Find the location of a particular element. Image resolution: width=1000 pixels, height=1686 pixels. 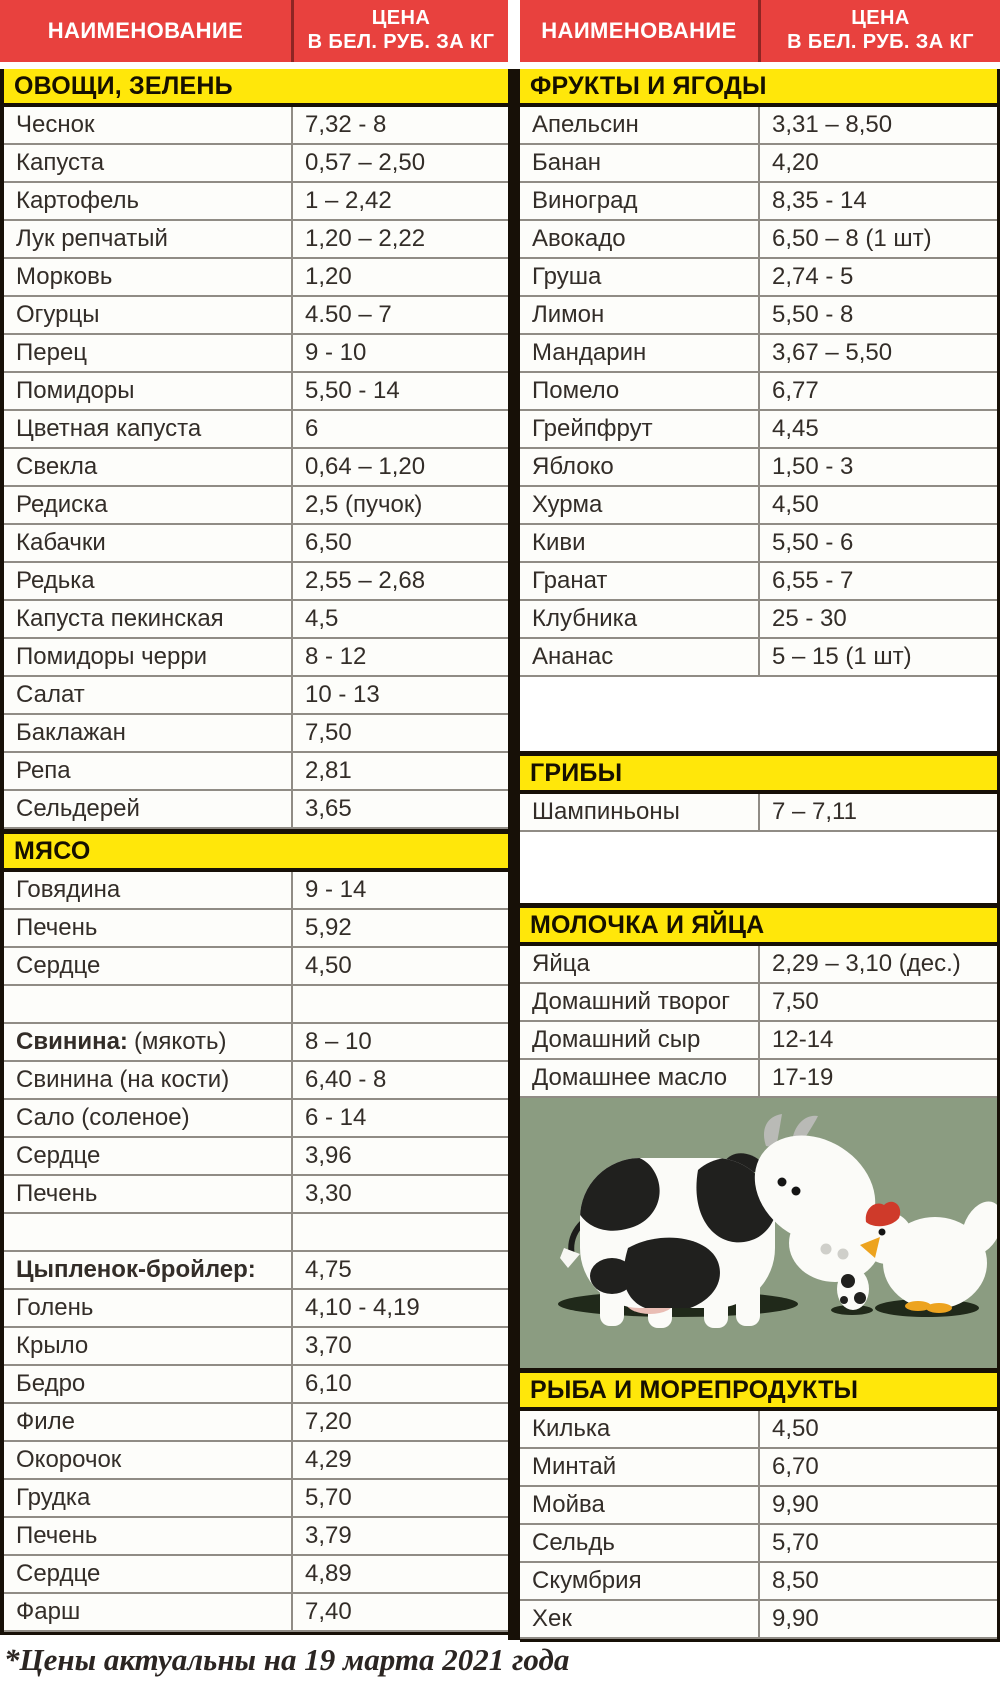

table-row: Лук репчатый 1,20 – 2,22 is located at coordinates (256, 240).